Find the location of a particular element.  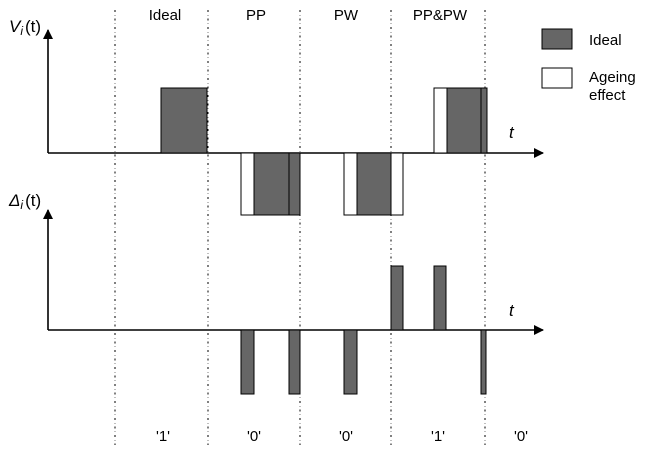

bottom-pulses is located at coordinates (363, 330).